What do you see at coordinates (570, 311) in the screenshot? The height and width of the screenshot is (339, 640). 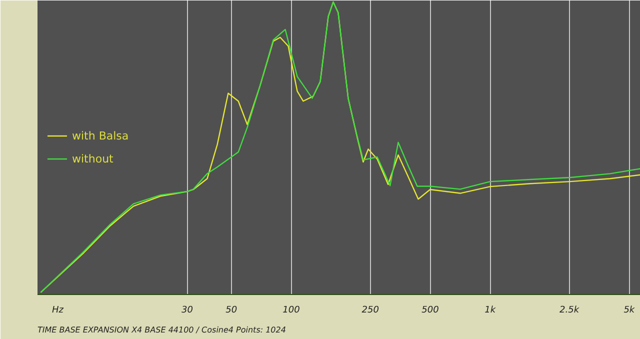 I see `x-tick-label: 2.5k` at bounding box center [570, 311].